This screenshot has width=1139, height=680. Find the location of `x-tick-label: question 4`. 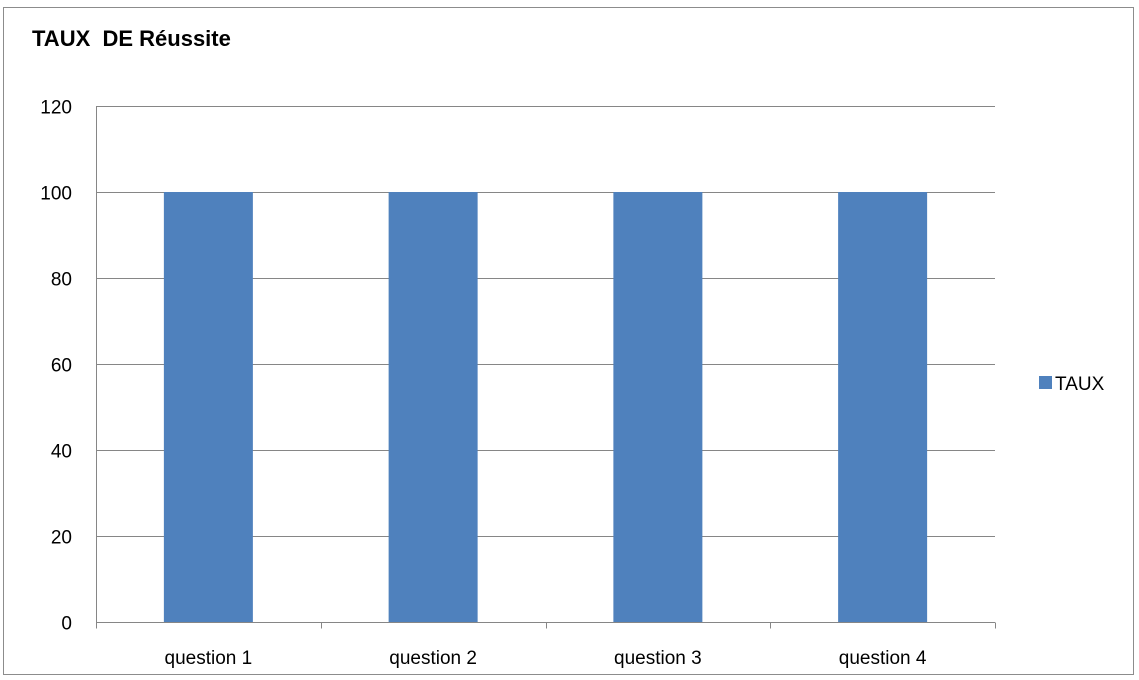

x-tick-label: question 4 is located at coordinates (883, 658).